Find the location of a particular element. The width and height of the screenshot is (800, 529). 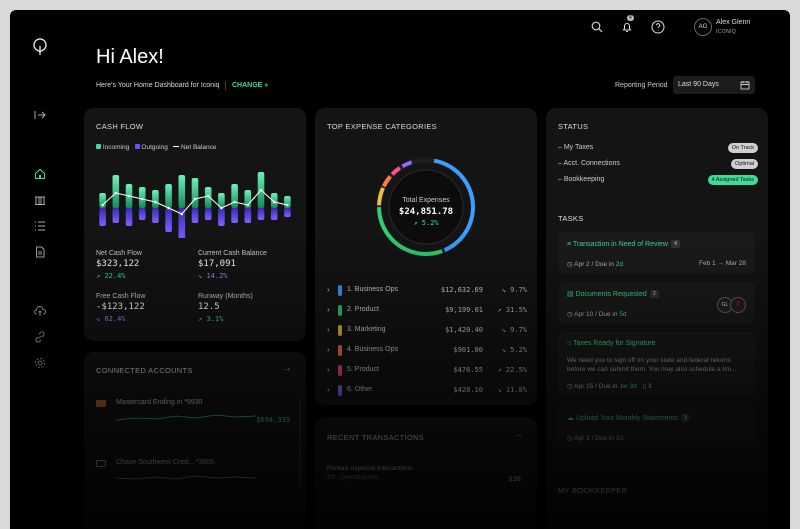

expense-row: › 3. Marketing $1,420.40 ↘ 9.7% is located at coordinates (427, 330).